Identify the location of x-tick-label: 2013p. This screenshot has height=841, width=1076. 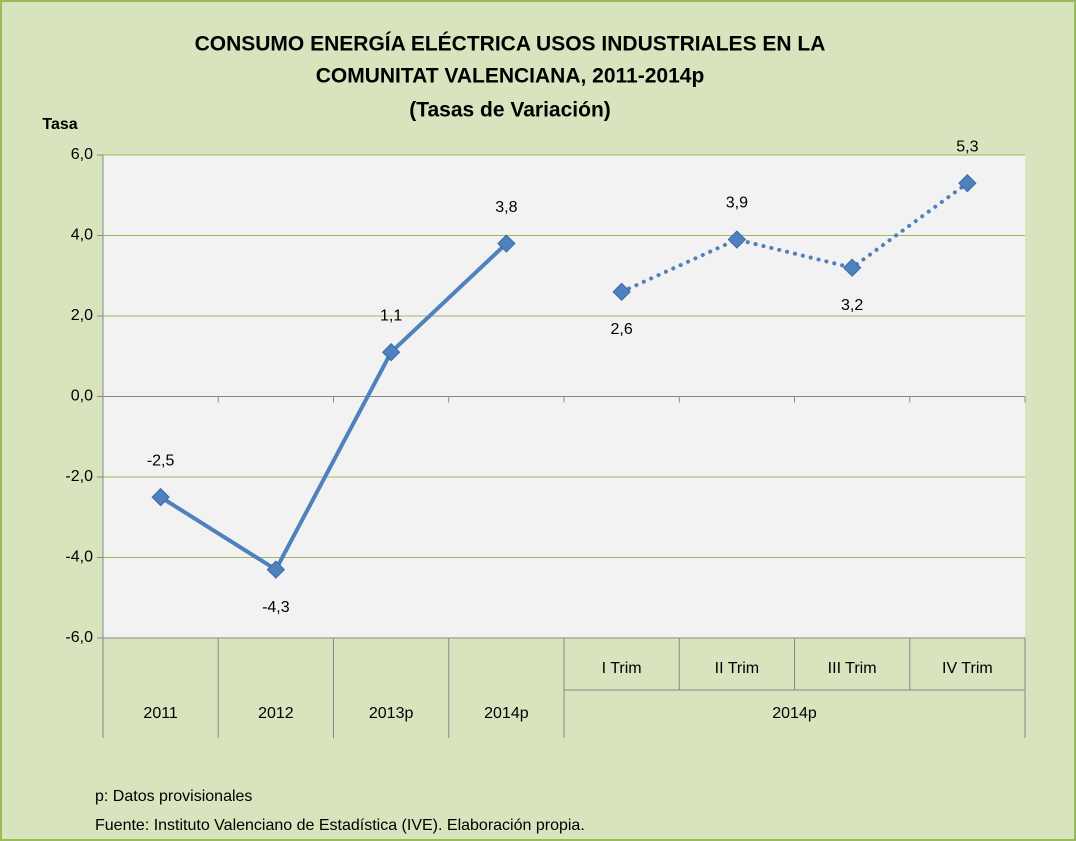
(391, 713).